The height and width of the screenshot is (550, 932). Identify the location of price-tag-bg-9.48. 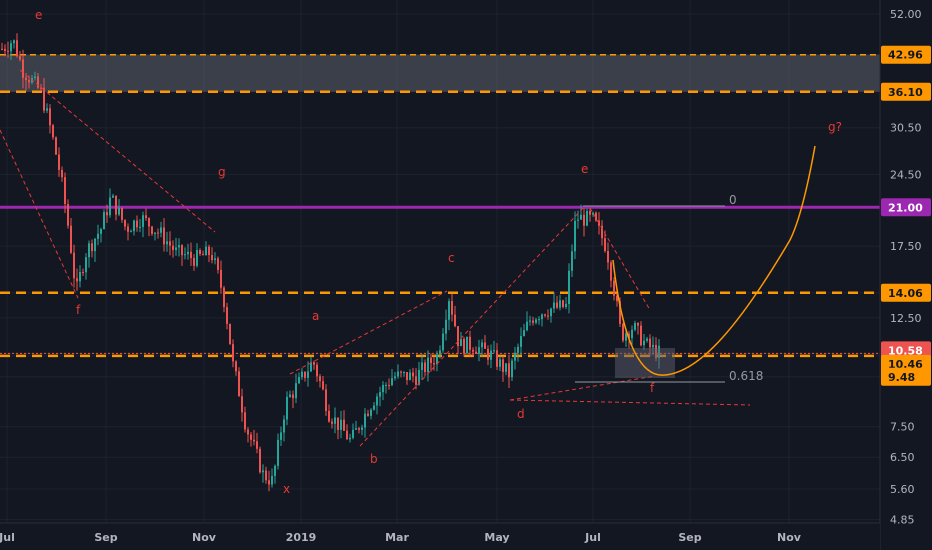
(906, 376).